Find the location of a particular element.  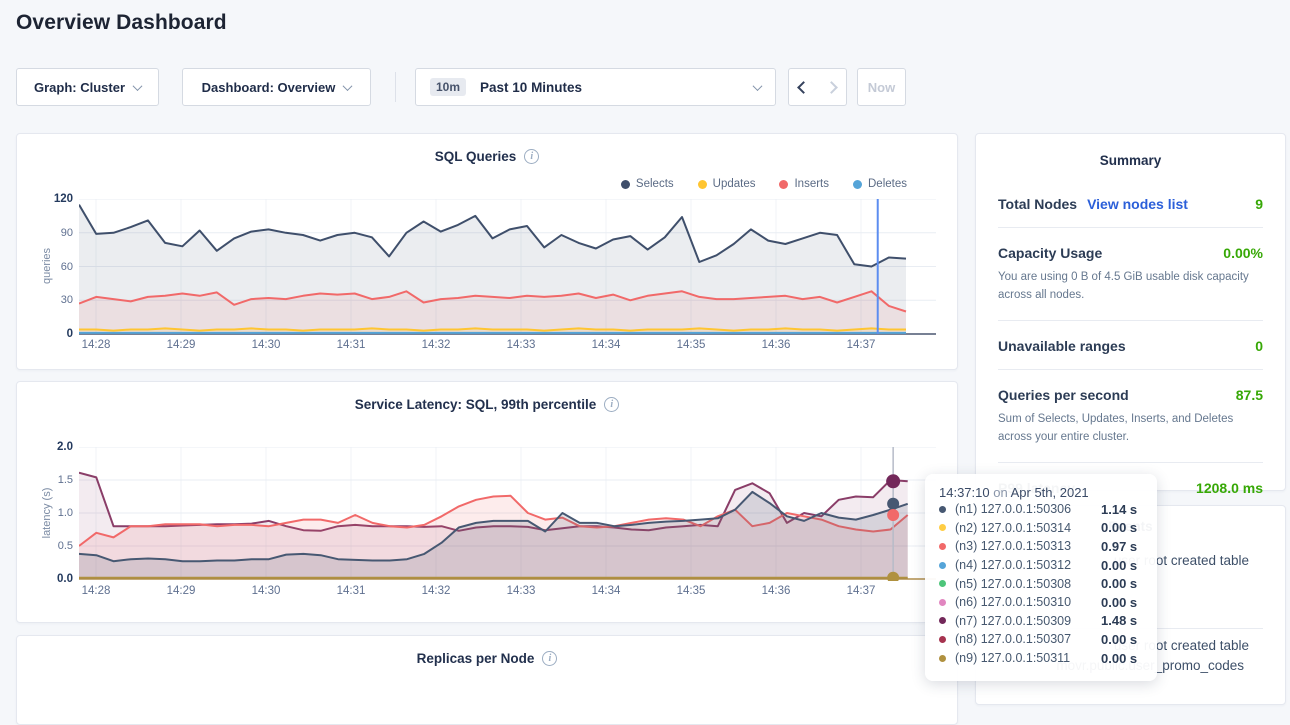

service-latency-title: Service Latency: SQL, 99th percentile i is located at coordinates (487, 404).